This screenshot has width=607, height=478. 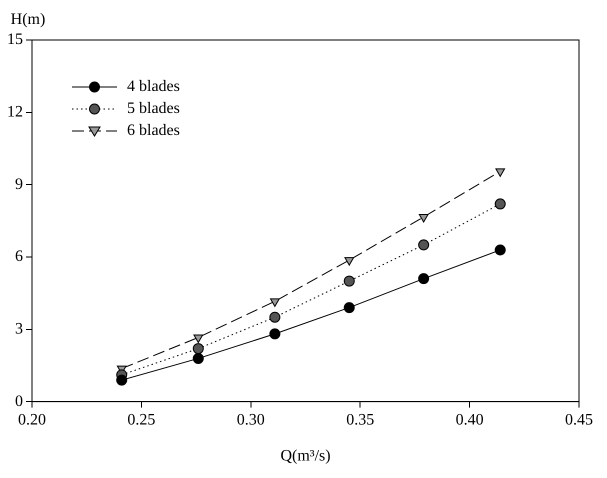 I want to click on y-tick-label: 12, so click(x=15, y=112).